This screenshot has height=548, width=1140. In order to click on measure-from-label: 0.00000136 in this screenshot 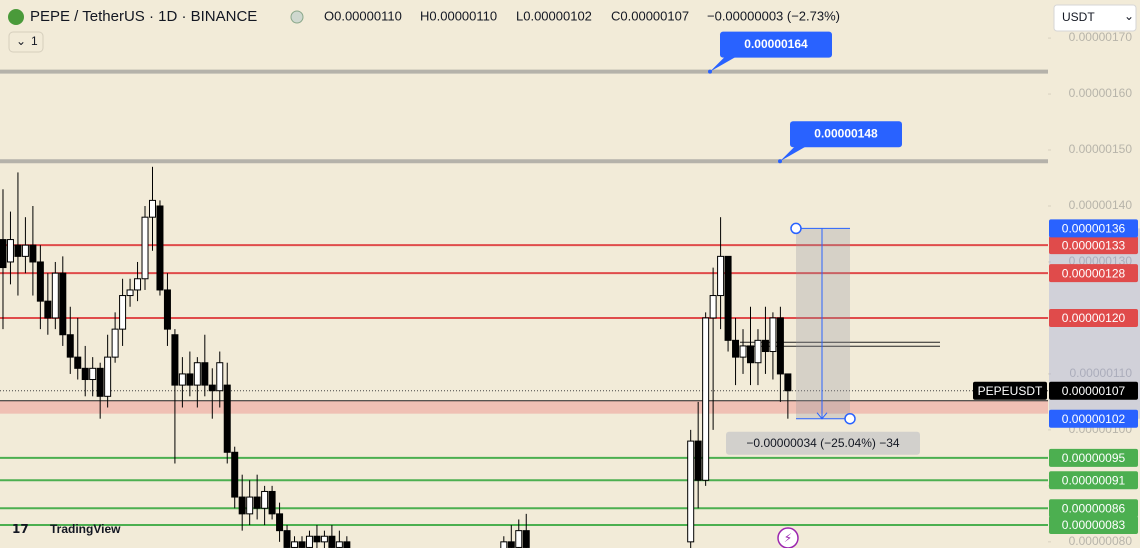, I will do `click(1094, 229)`.